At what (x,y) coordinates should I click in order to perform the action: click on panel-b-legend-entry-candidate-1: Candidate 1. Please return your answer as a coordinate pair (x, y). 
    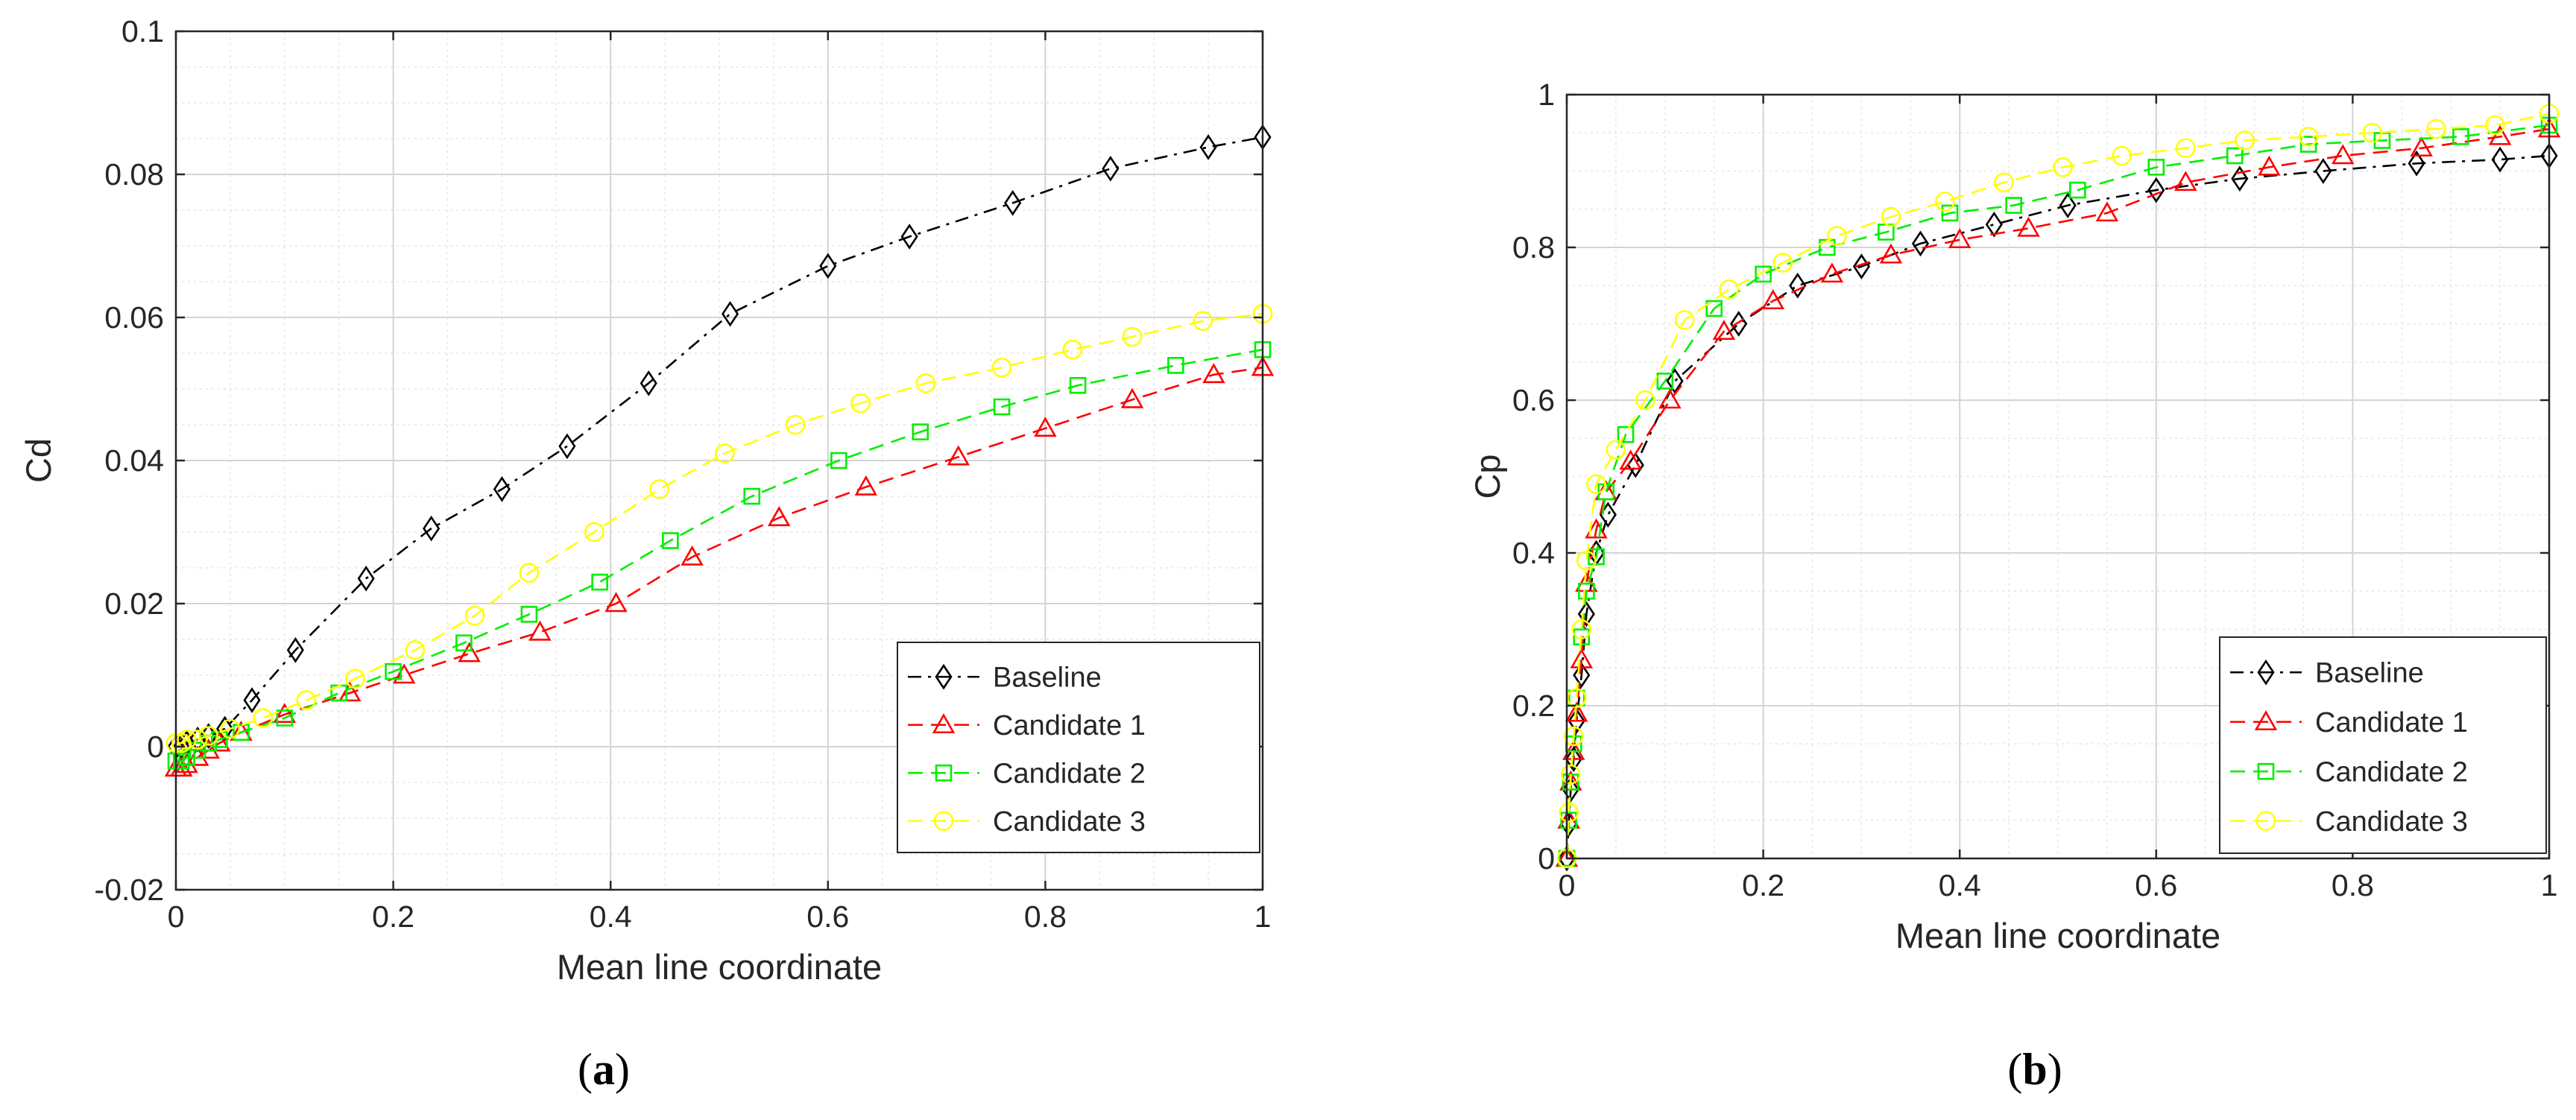
    Looking at the image, I should click on (2349, 722).